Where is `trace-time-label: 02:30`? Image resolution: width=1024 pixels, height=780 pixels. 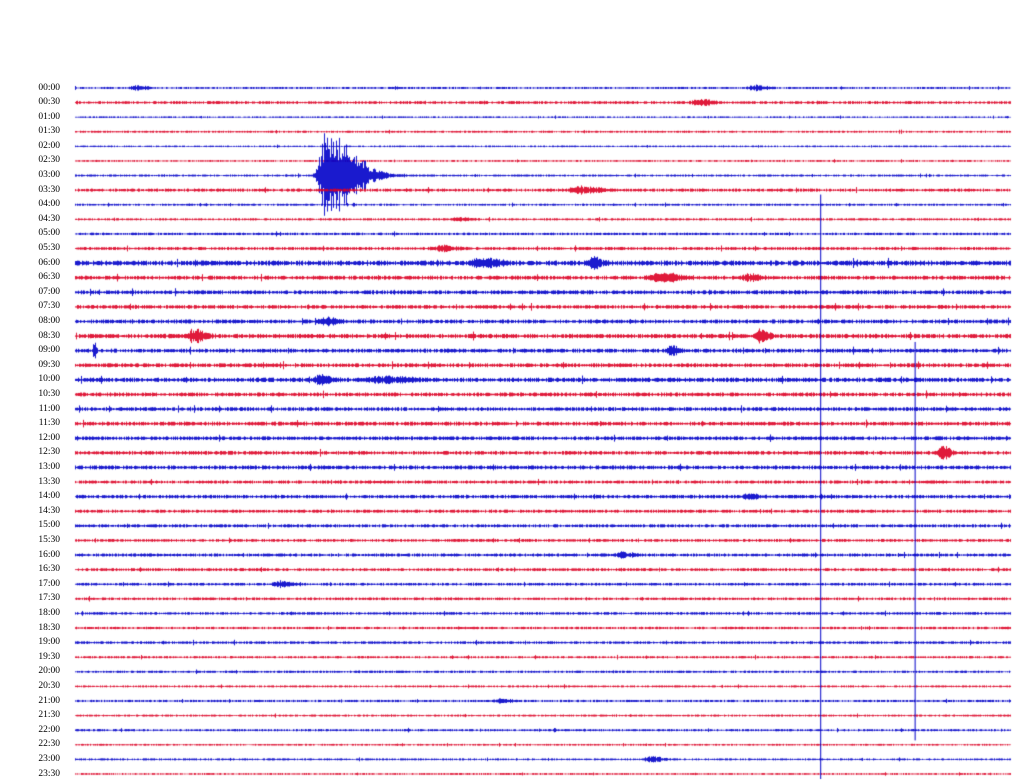
trace-time-label: 02:30 is located at coordinates (49, 160).